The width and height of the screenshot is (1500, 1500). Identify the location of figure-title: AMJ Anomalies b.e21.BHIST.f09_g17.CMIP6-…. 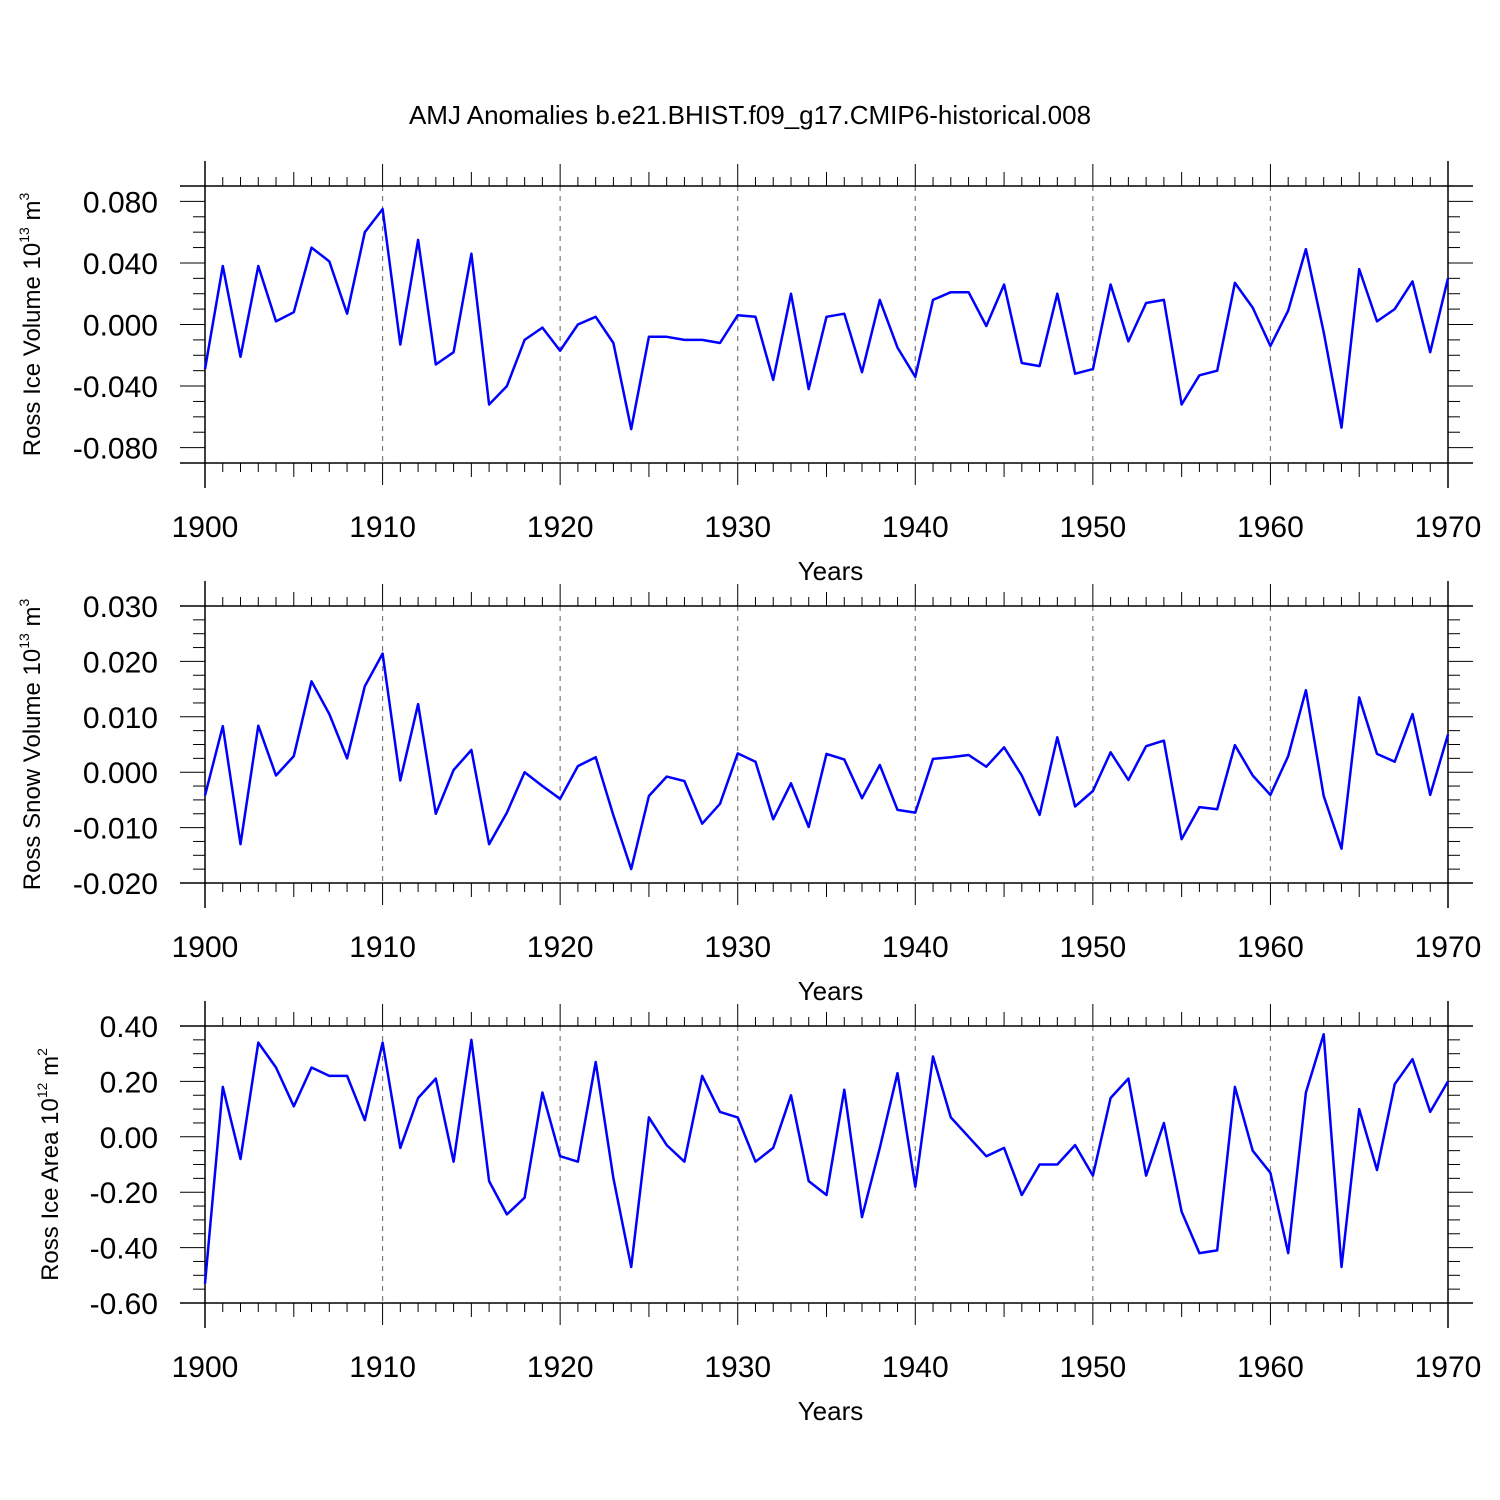
(750, 115).